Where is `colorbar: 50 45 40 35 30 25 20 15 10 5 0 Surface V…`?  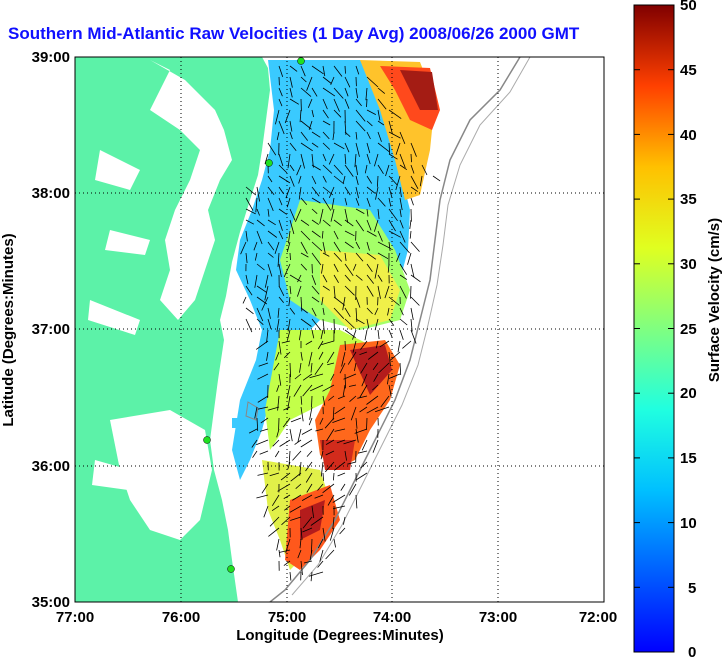 colorbar: 50 45 40 35 30 25 20 15 10 5 0 Surface V… is located at coordinates (678, 329).